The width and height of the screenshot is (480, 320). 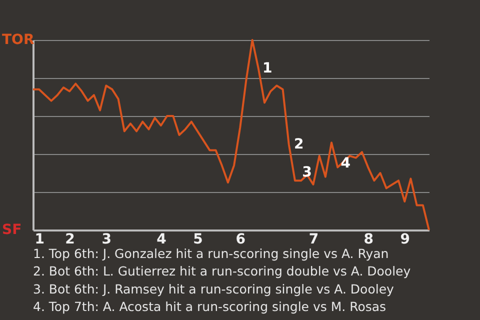 I want to click on annotation: 4, so click(x=345, y=163).